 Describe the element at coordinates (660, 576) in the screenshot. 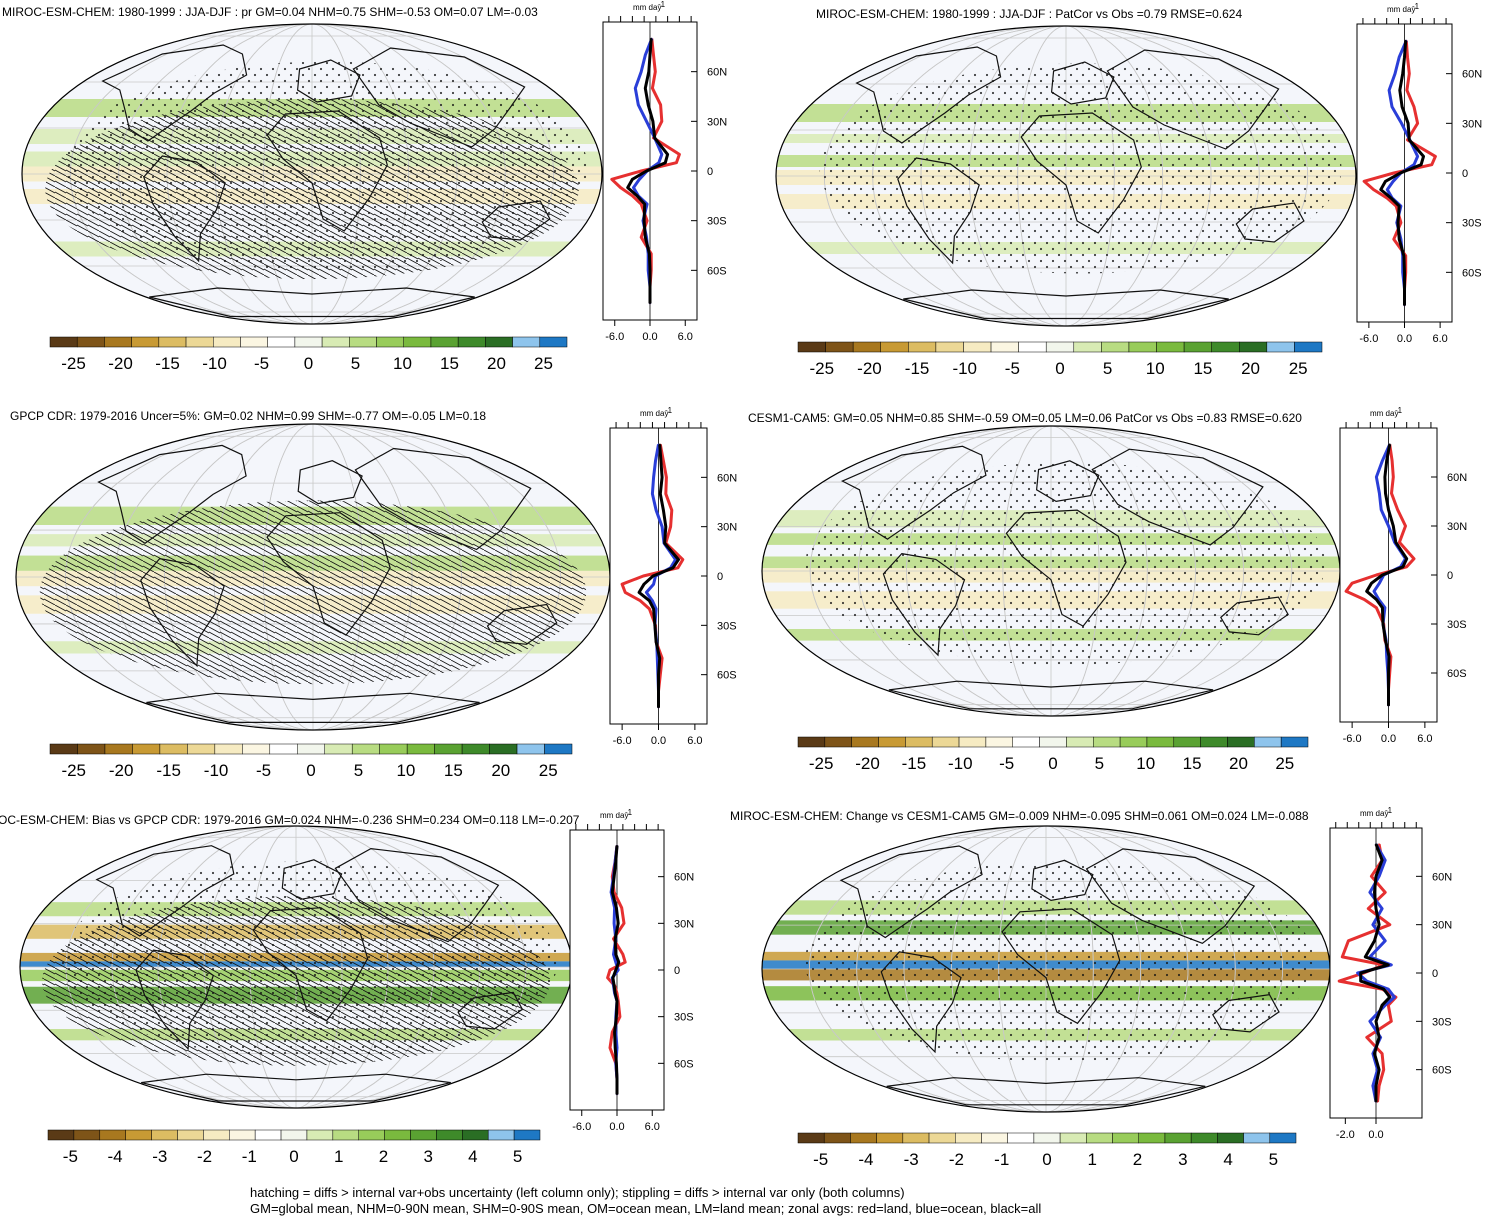

I see `zonal-series-ocean` at that location.